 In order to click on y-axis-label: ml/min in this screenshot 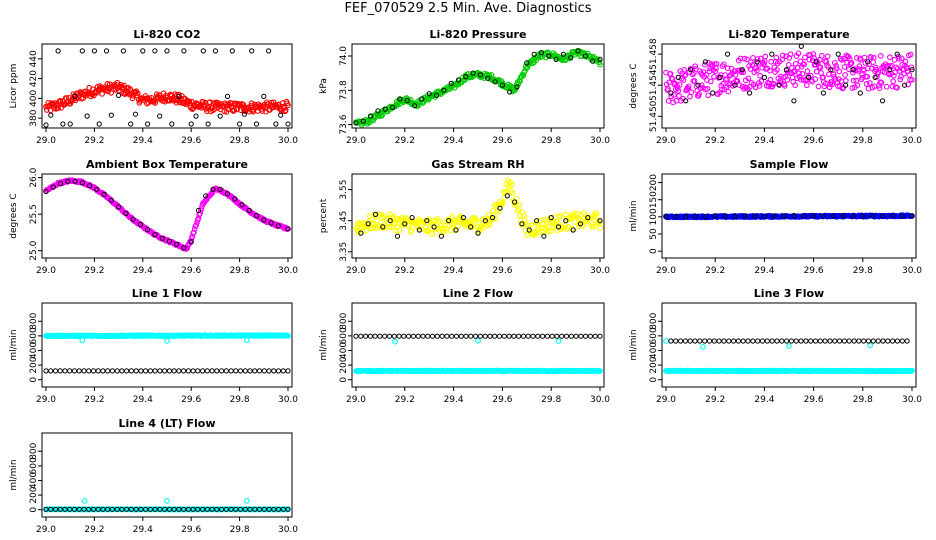, I will do `click(324, 344)`.